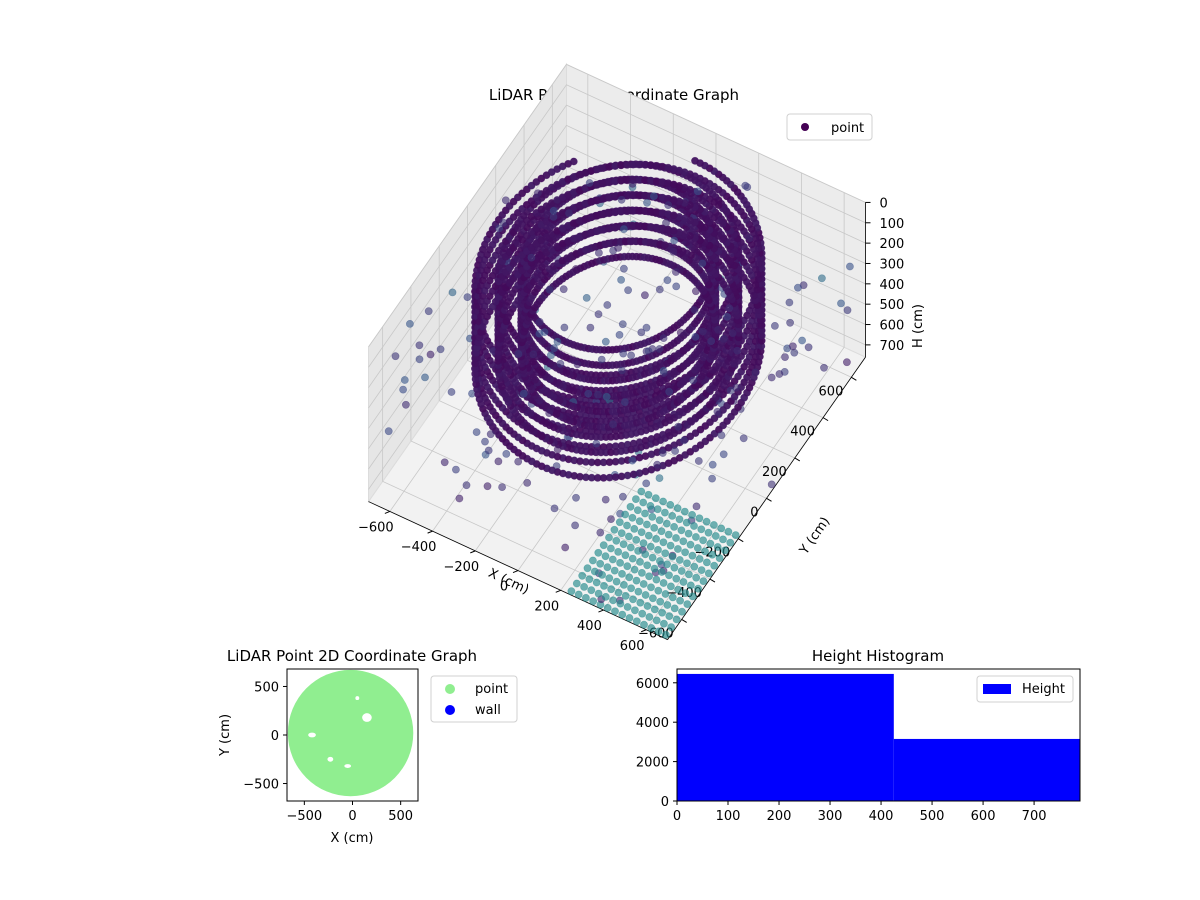 Image resolution: width=1200 pixels, height=900 pixels. What do you see at coordinates (546, 606) in the screenshot?
I see `chart-3d-xtick-label: 200` at bounding box center [546, 606].